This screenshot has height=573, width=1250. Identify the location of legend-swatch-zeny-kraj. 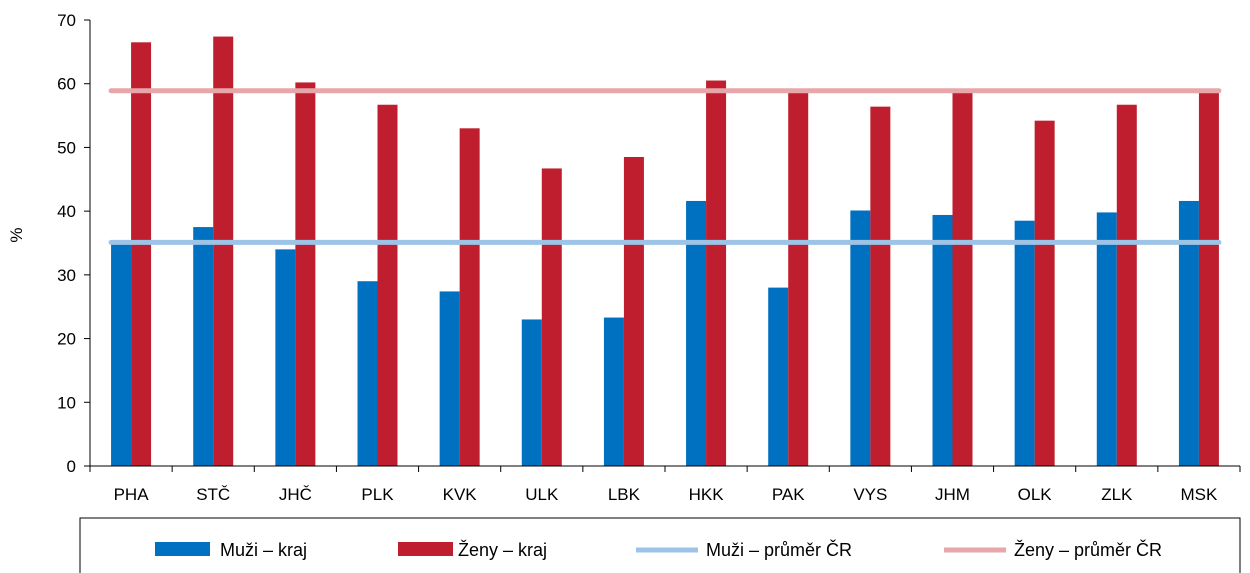
(425, 549).